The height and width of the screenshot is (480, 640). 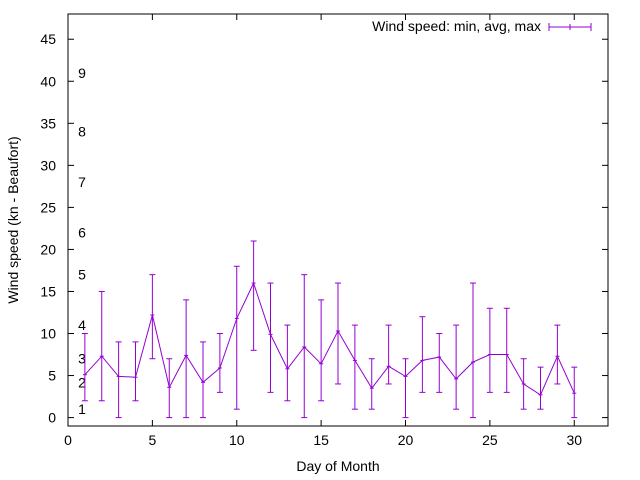 I want to click on beaufort-label: 9, so click(x=82, y=73).